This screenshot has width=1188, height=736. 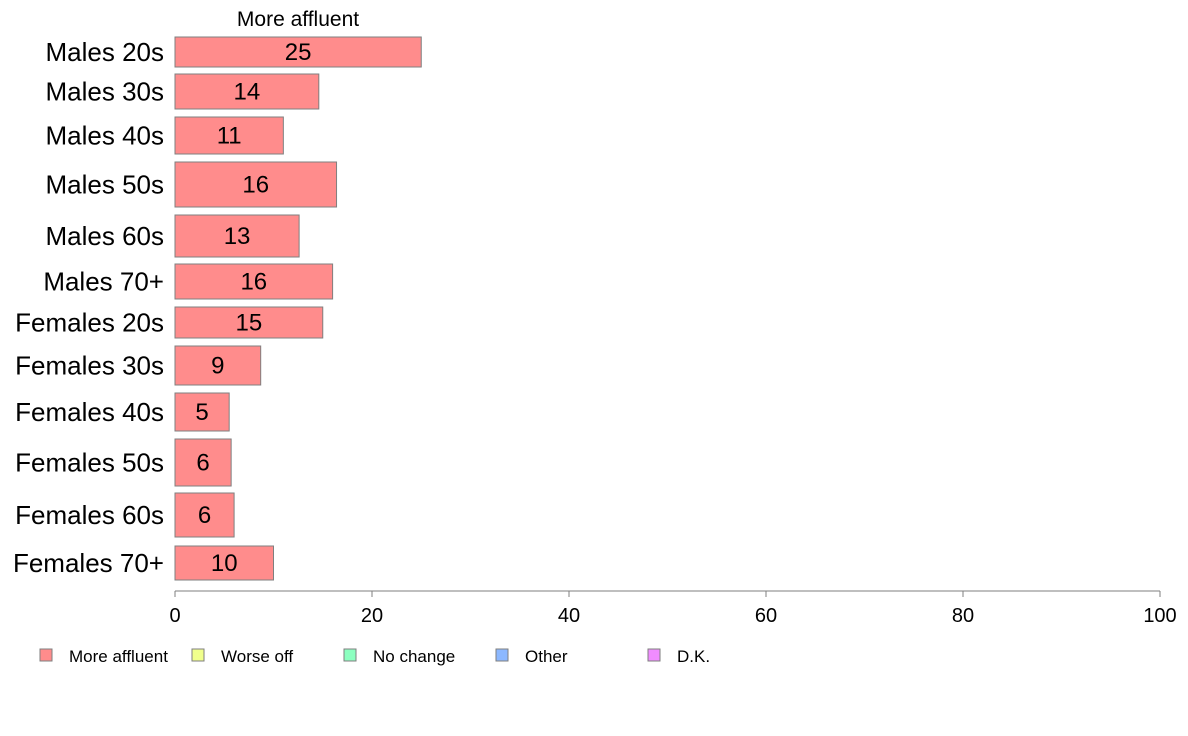 What do you see at coordinates (89, 323) in the screenshot?
I see `category-label: Females 20s` at bounding box center [89, 323].